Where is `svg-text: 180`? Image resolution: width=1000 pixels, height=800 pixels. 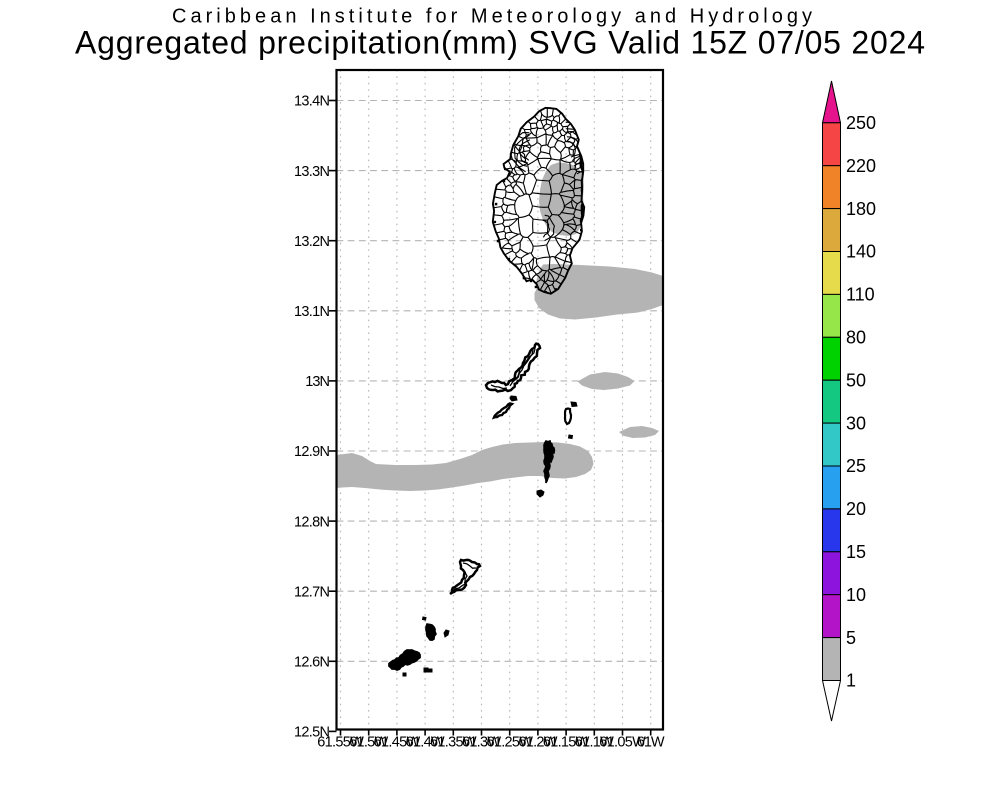
svg-text: 180 is located at coordinates (861, 209).